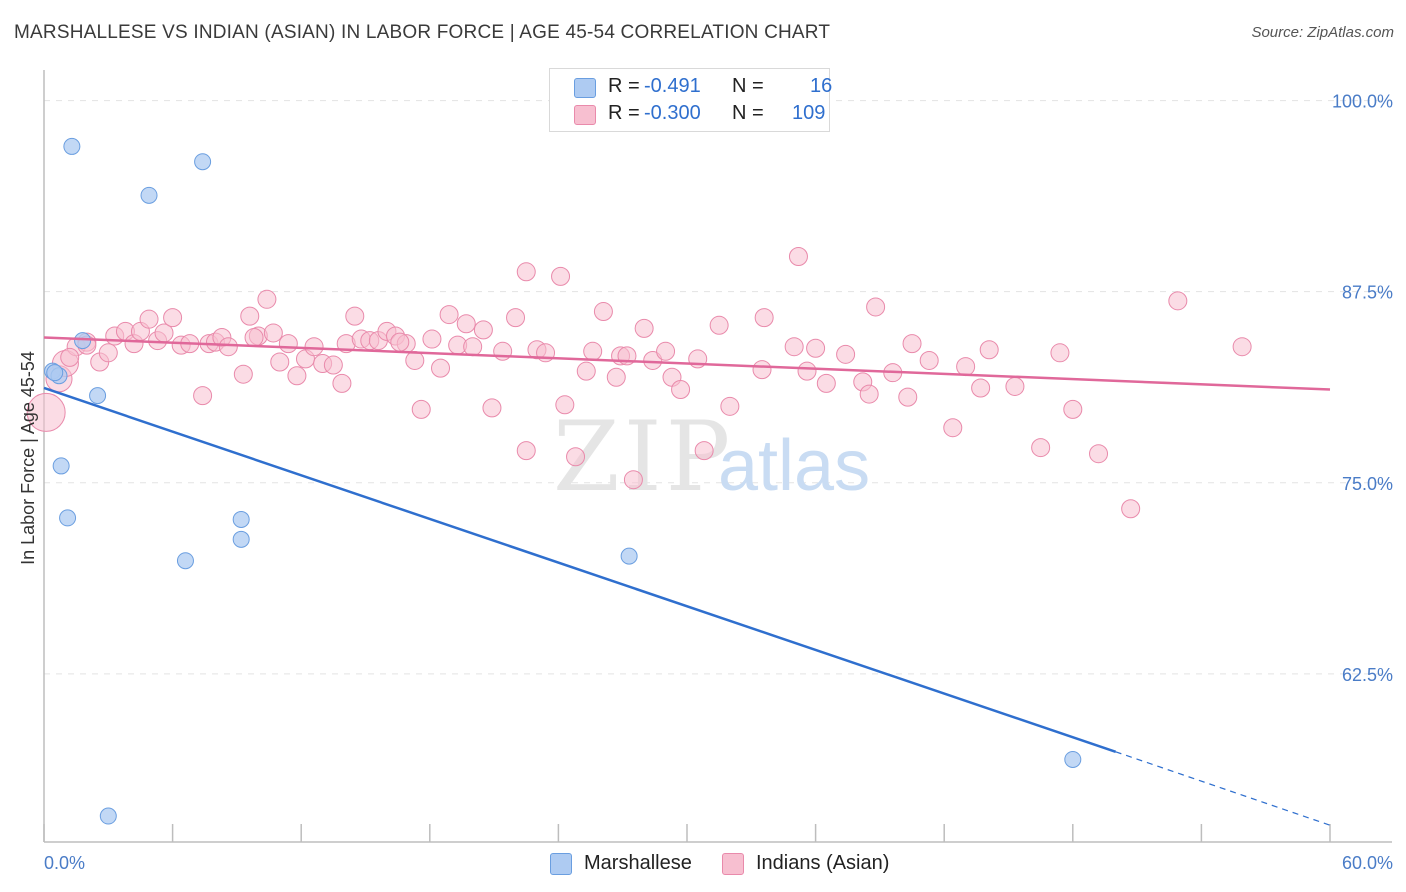  I want to click on legend-label-indians: Indians (Asian), so click(823, 863).